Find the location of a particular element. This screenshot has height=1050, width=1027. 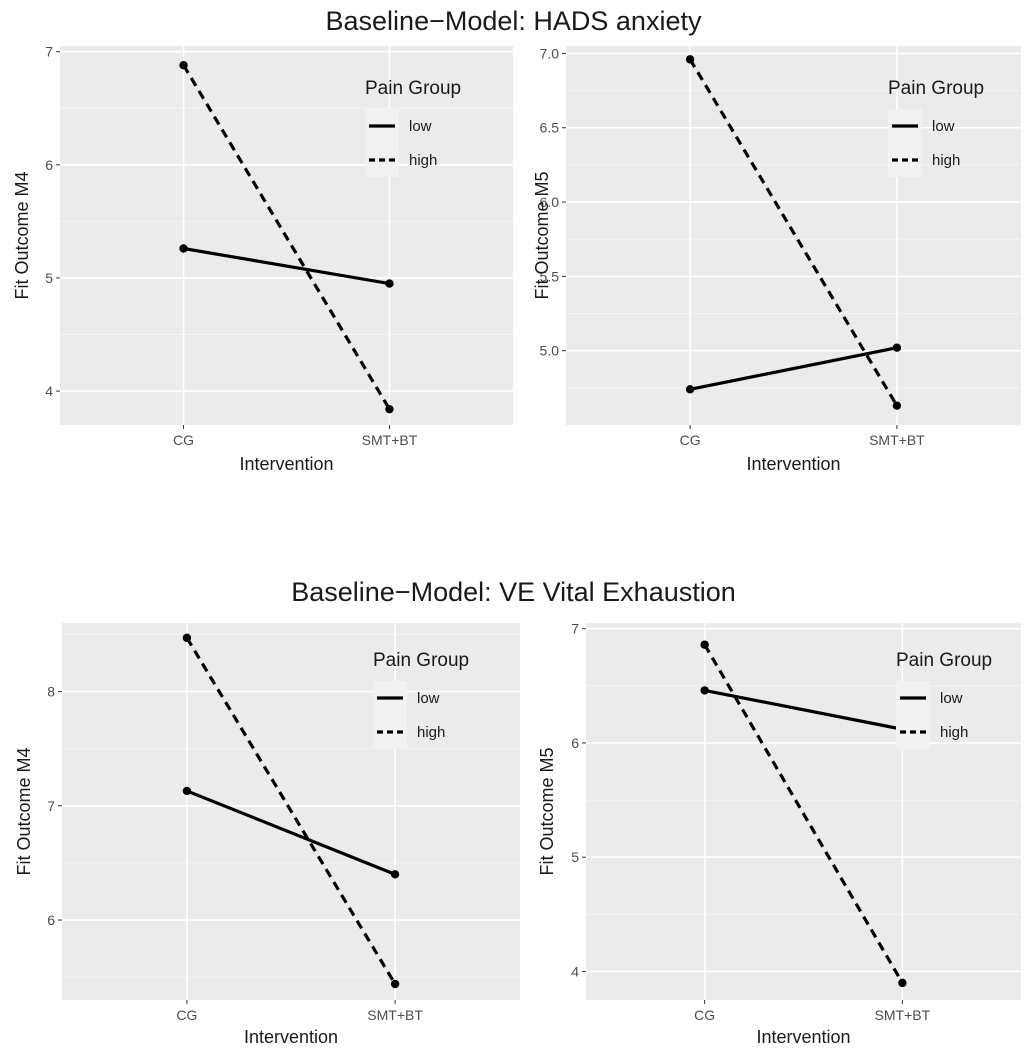

section-title-hads: Baseline−Model: HADS anxiety is located at coordinates (513, 21).